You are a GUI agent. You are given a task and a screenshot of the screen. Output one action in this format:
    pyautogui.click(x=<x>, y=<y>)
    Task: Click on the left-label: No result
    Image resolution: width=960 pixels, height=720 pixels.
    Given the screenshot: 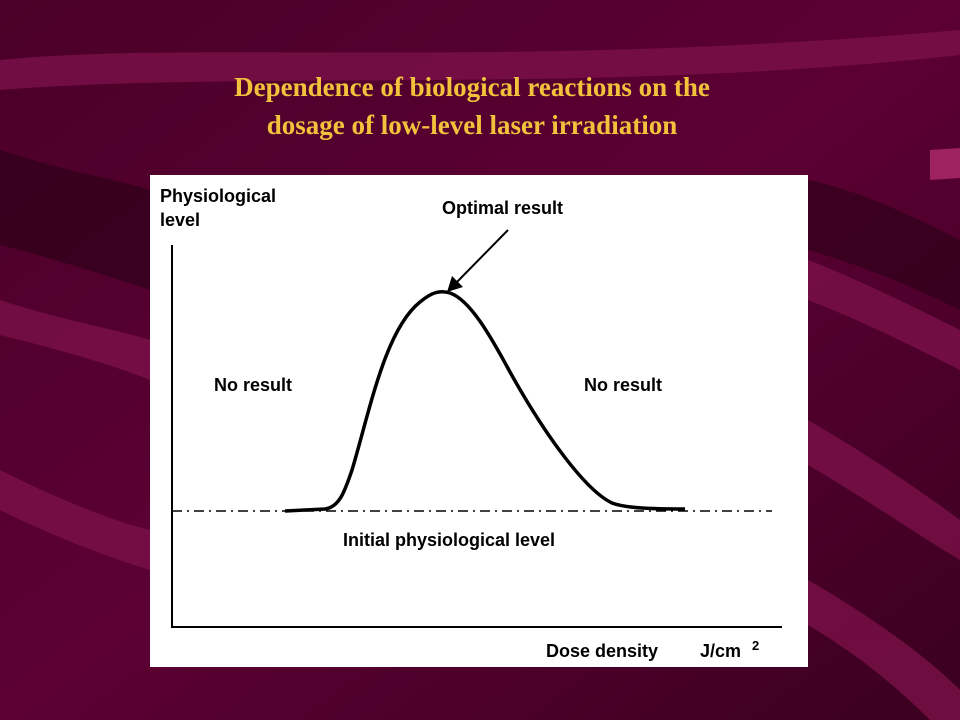 What is the action you would take?
    pyautogui.click(x=253, y=385)
    